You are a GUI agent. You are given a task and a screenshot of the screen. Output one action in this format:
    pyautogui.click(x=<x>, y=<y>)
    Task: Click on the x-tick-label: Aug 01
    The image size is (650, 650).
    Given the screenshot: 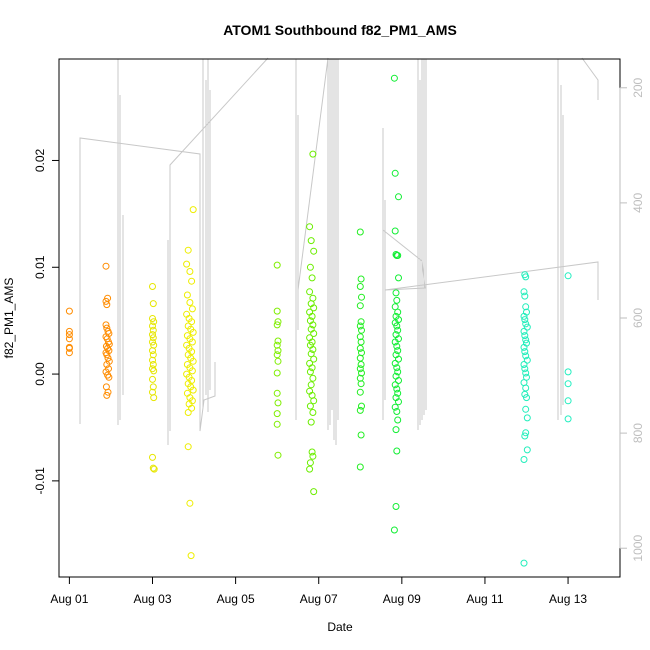 What is the action you would take?
    pyautogui.click(x=69, y=599)
    